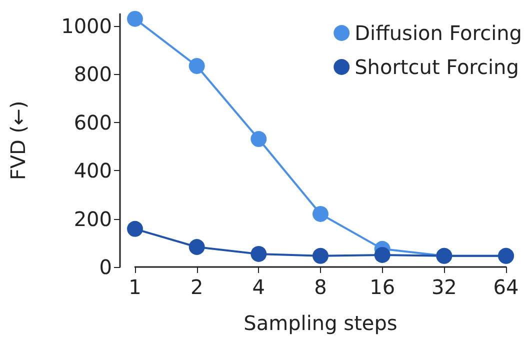 The image size is (527, 348). Describe the element at coordinates (383, 287) in the screenshot. I see `x-tick-label: 16` at that location.